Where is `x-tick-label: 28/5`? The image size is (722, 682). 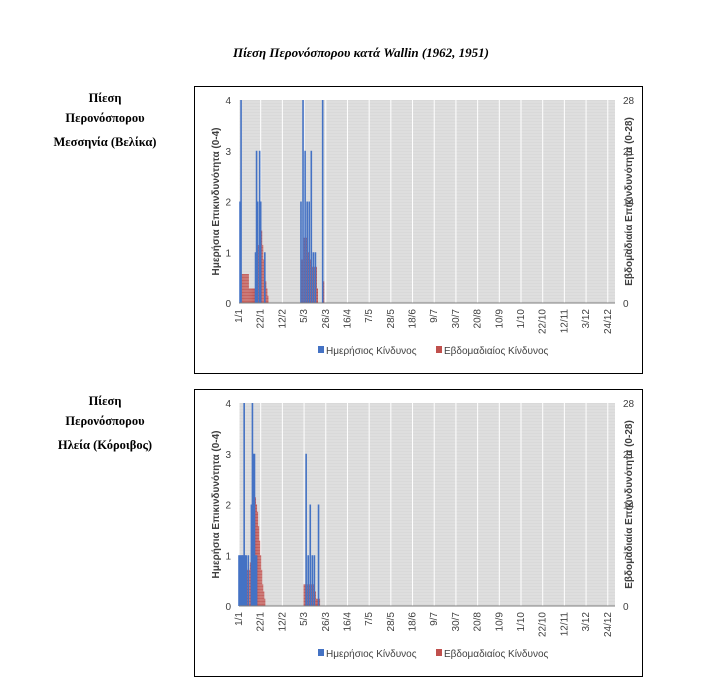
x-tick-label: 28/5 is located at coordinates (391, 319).